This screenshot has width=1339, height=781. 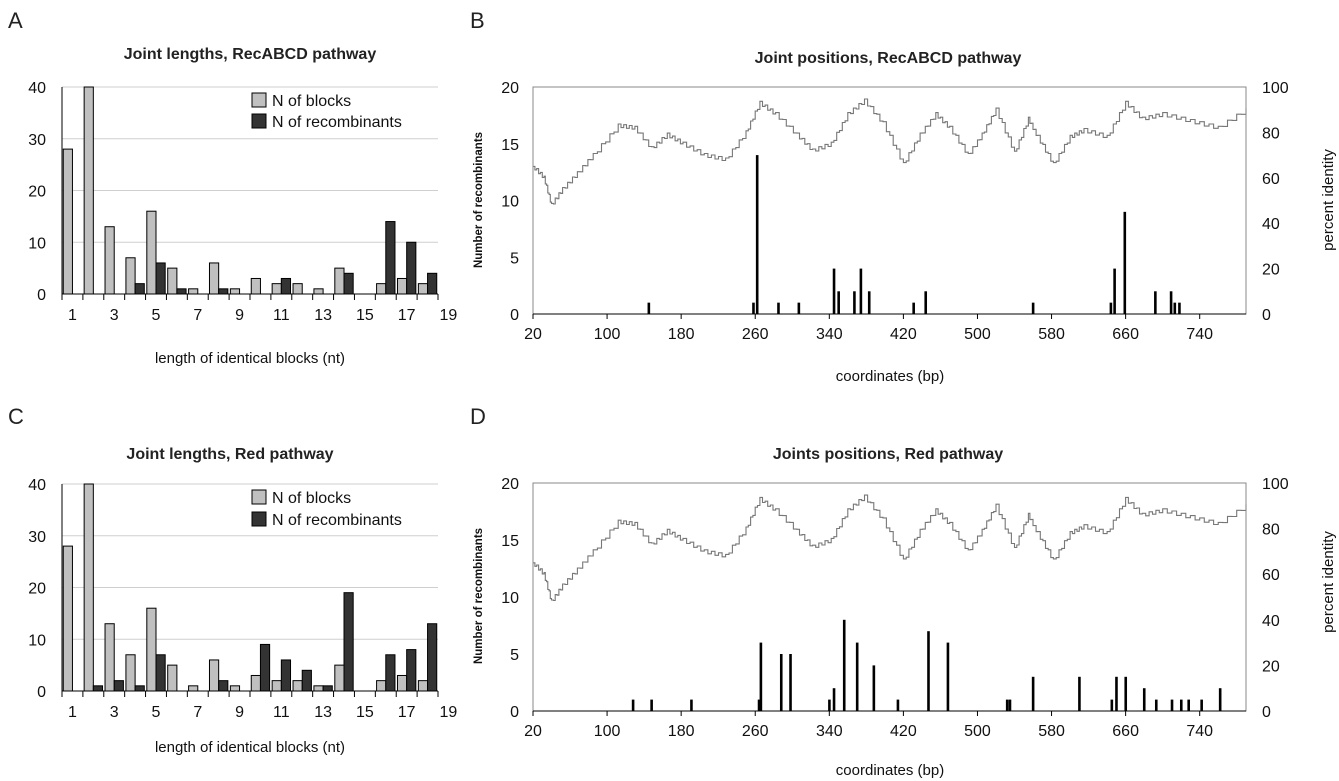 I want to click on x-tick-label: 500, so click(x=977, y=731).